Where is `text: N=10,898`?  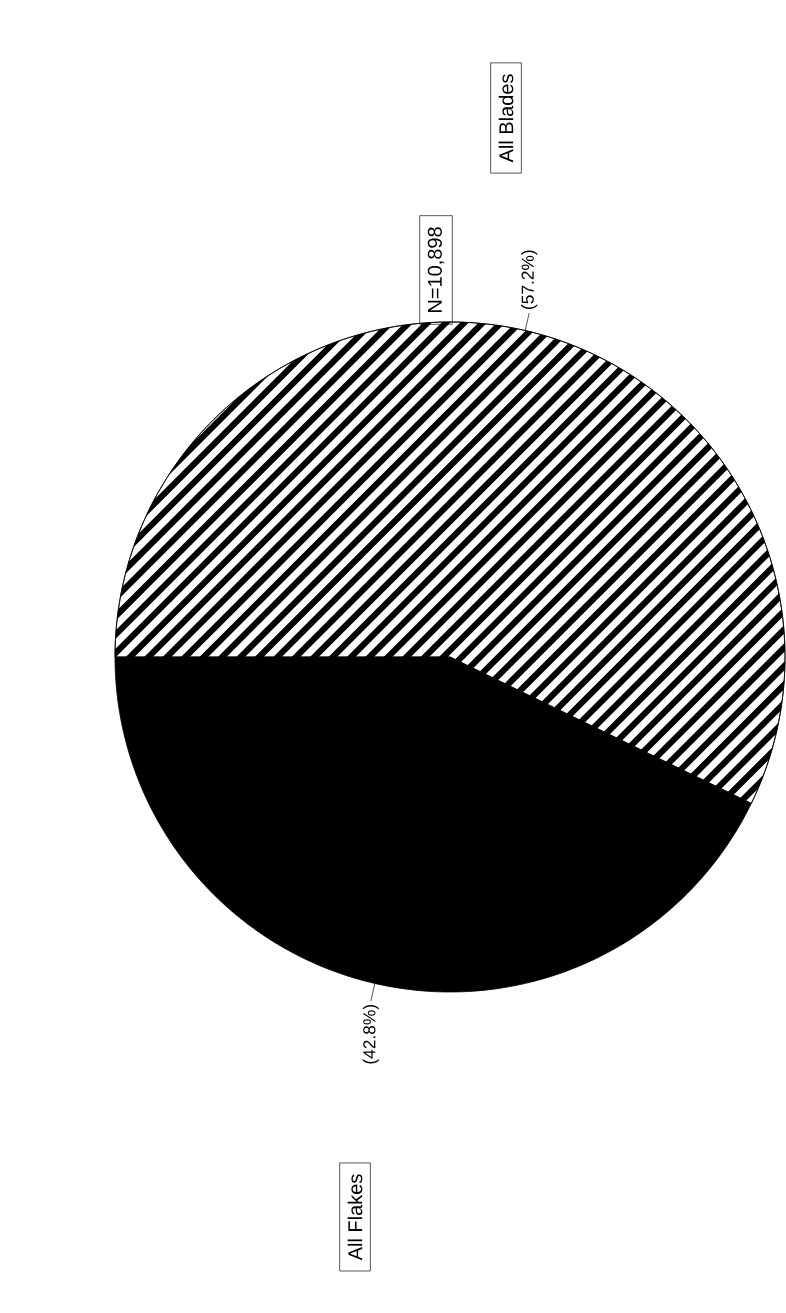 text: N=10,898 is located at coordinates (436, 269).